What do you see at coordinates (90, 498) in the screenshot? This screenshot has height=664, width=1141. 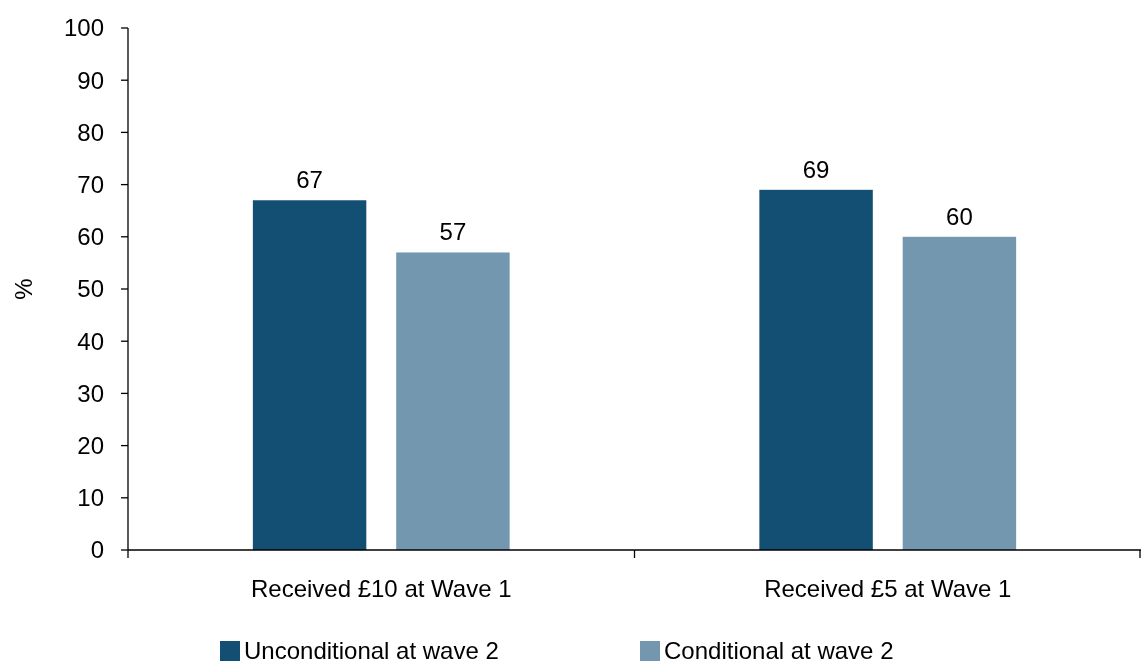 I see `y-tick-label: 10` at bounding box center [90, 498].